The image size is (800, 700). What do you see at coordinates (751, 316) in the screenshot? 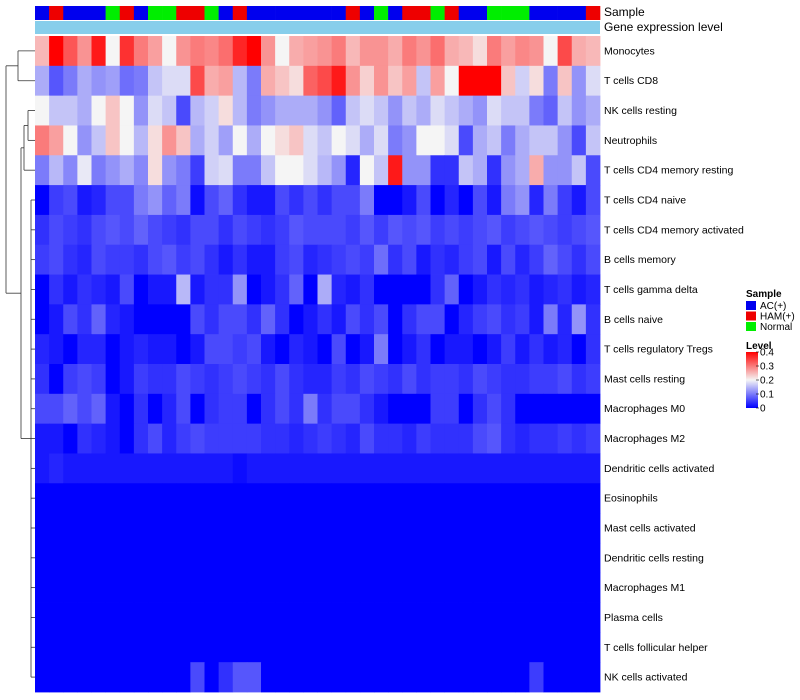
I see `legend-swatch` at bounding box center [751, 316].